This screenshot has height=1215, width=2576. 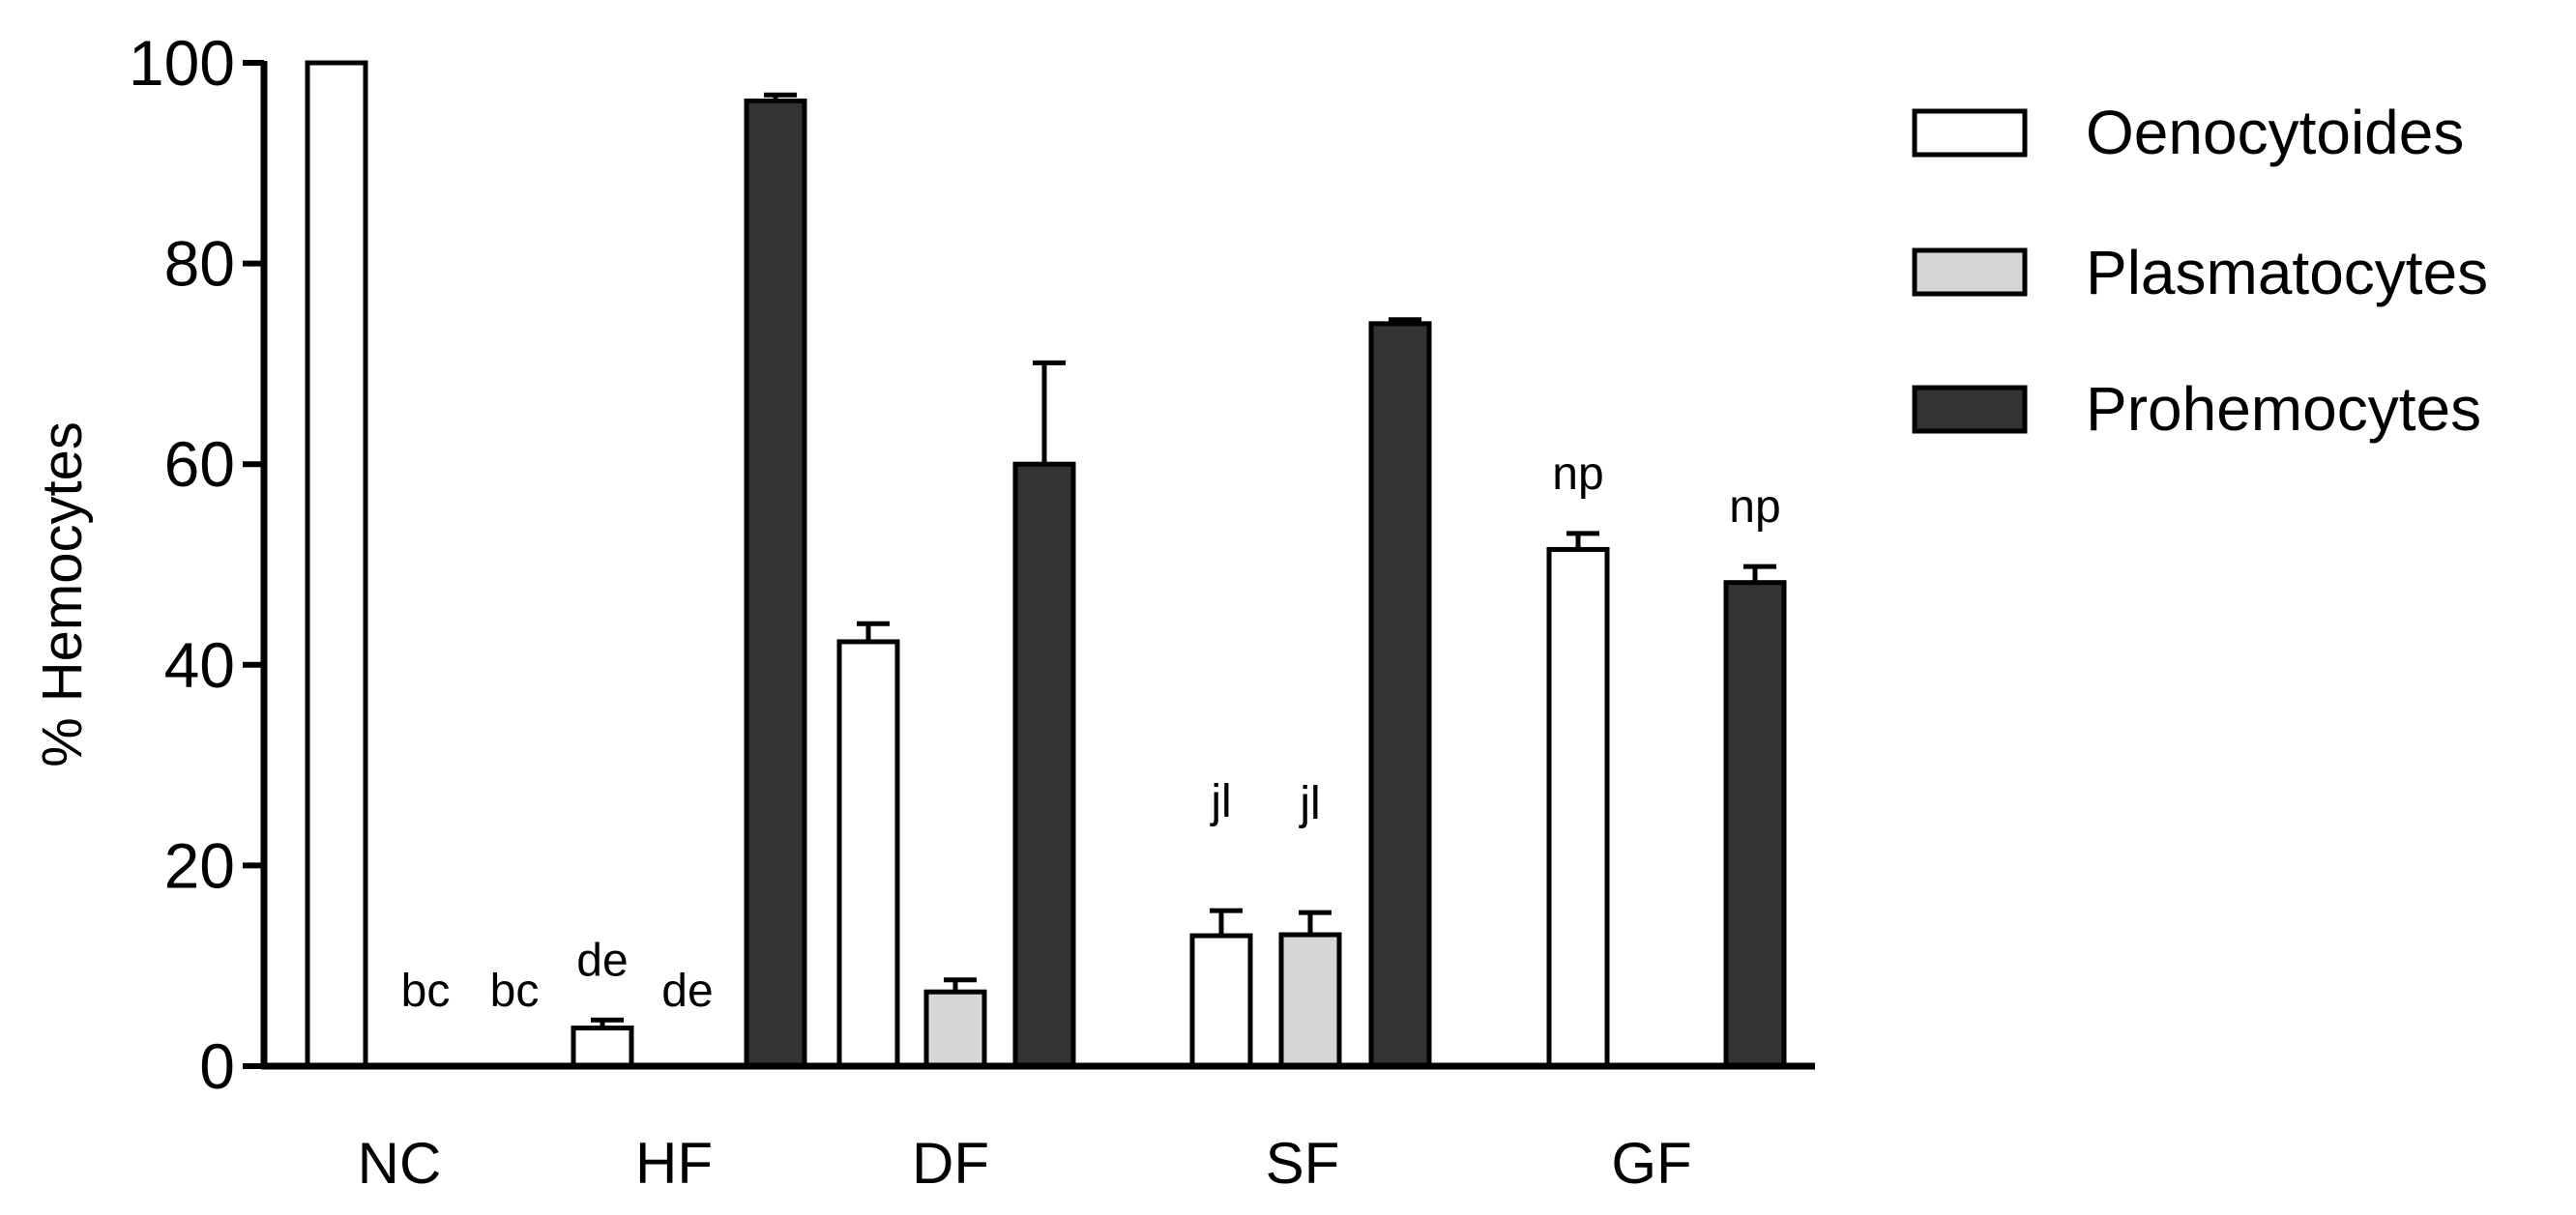 I want to click on x-category-label-nc: NC, so click(x=400, y=1163).